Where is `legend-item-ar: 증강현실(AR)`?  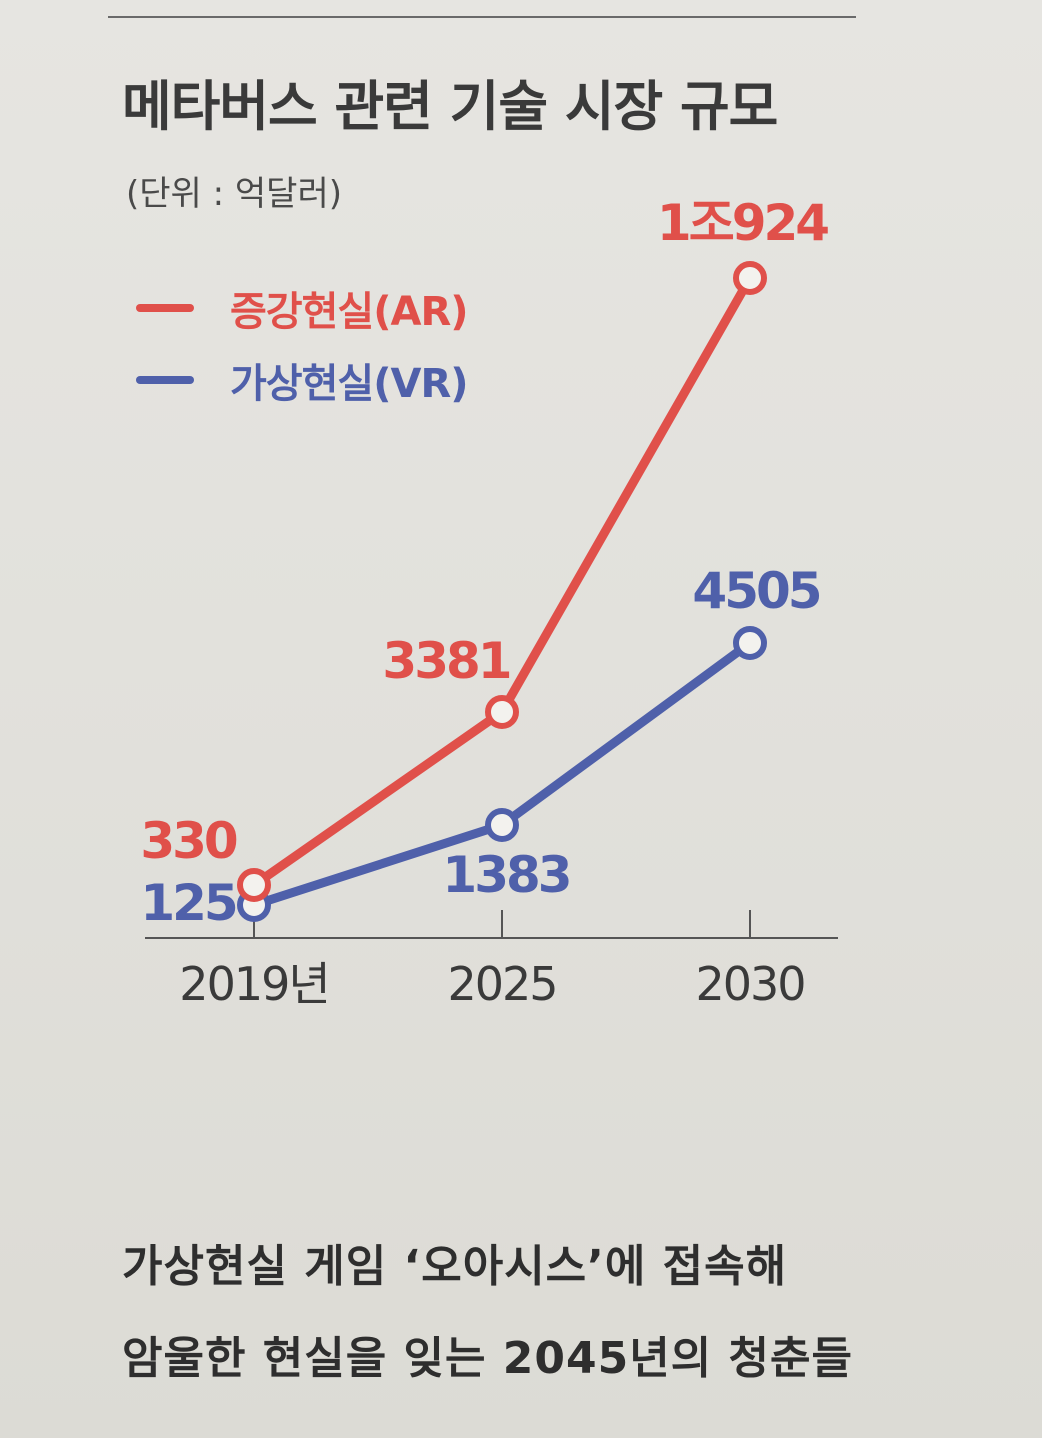
legend-item-ar: 증강현실(AR) is located at coordinates (302, 308).